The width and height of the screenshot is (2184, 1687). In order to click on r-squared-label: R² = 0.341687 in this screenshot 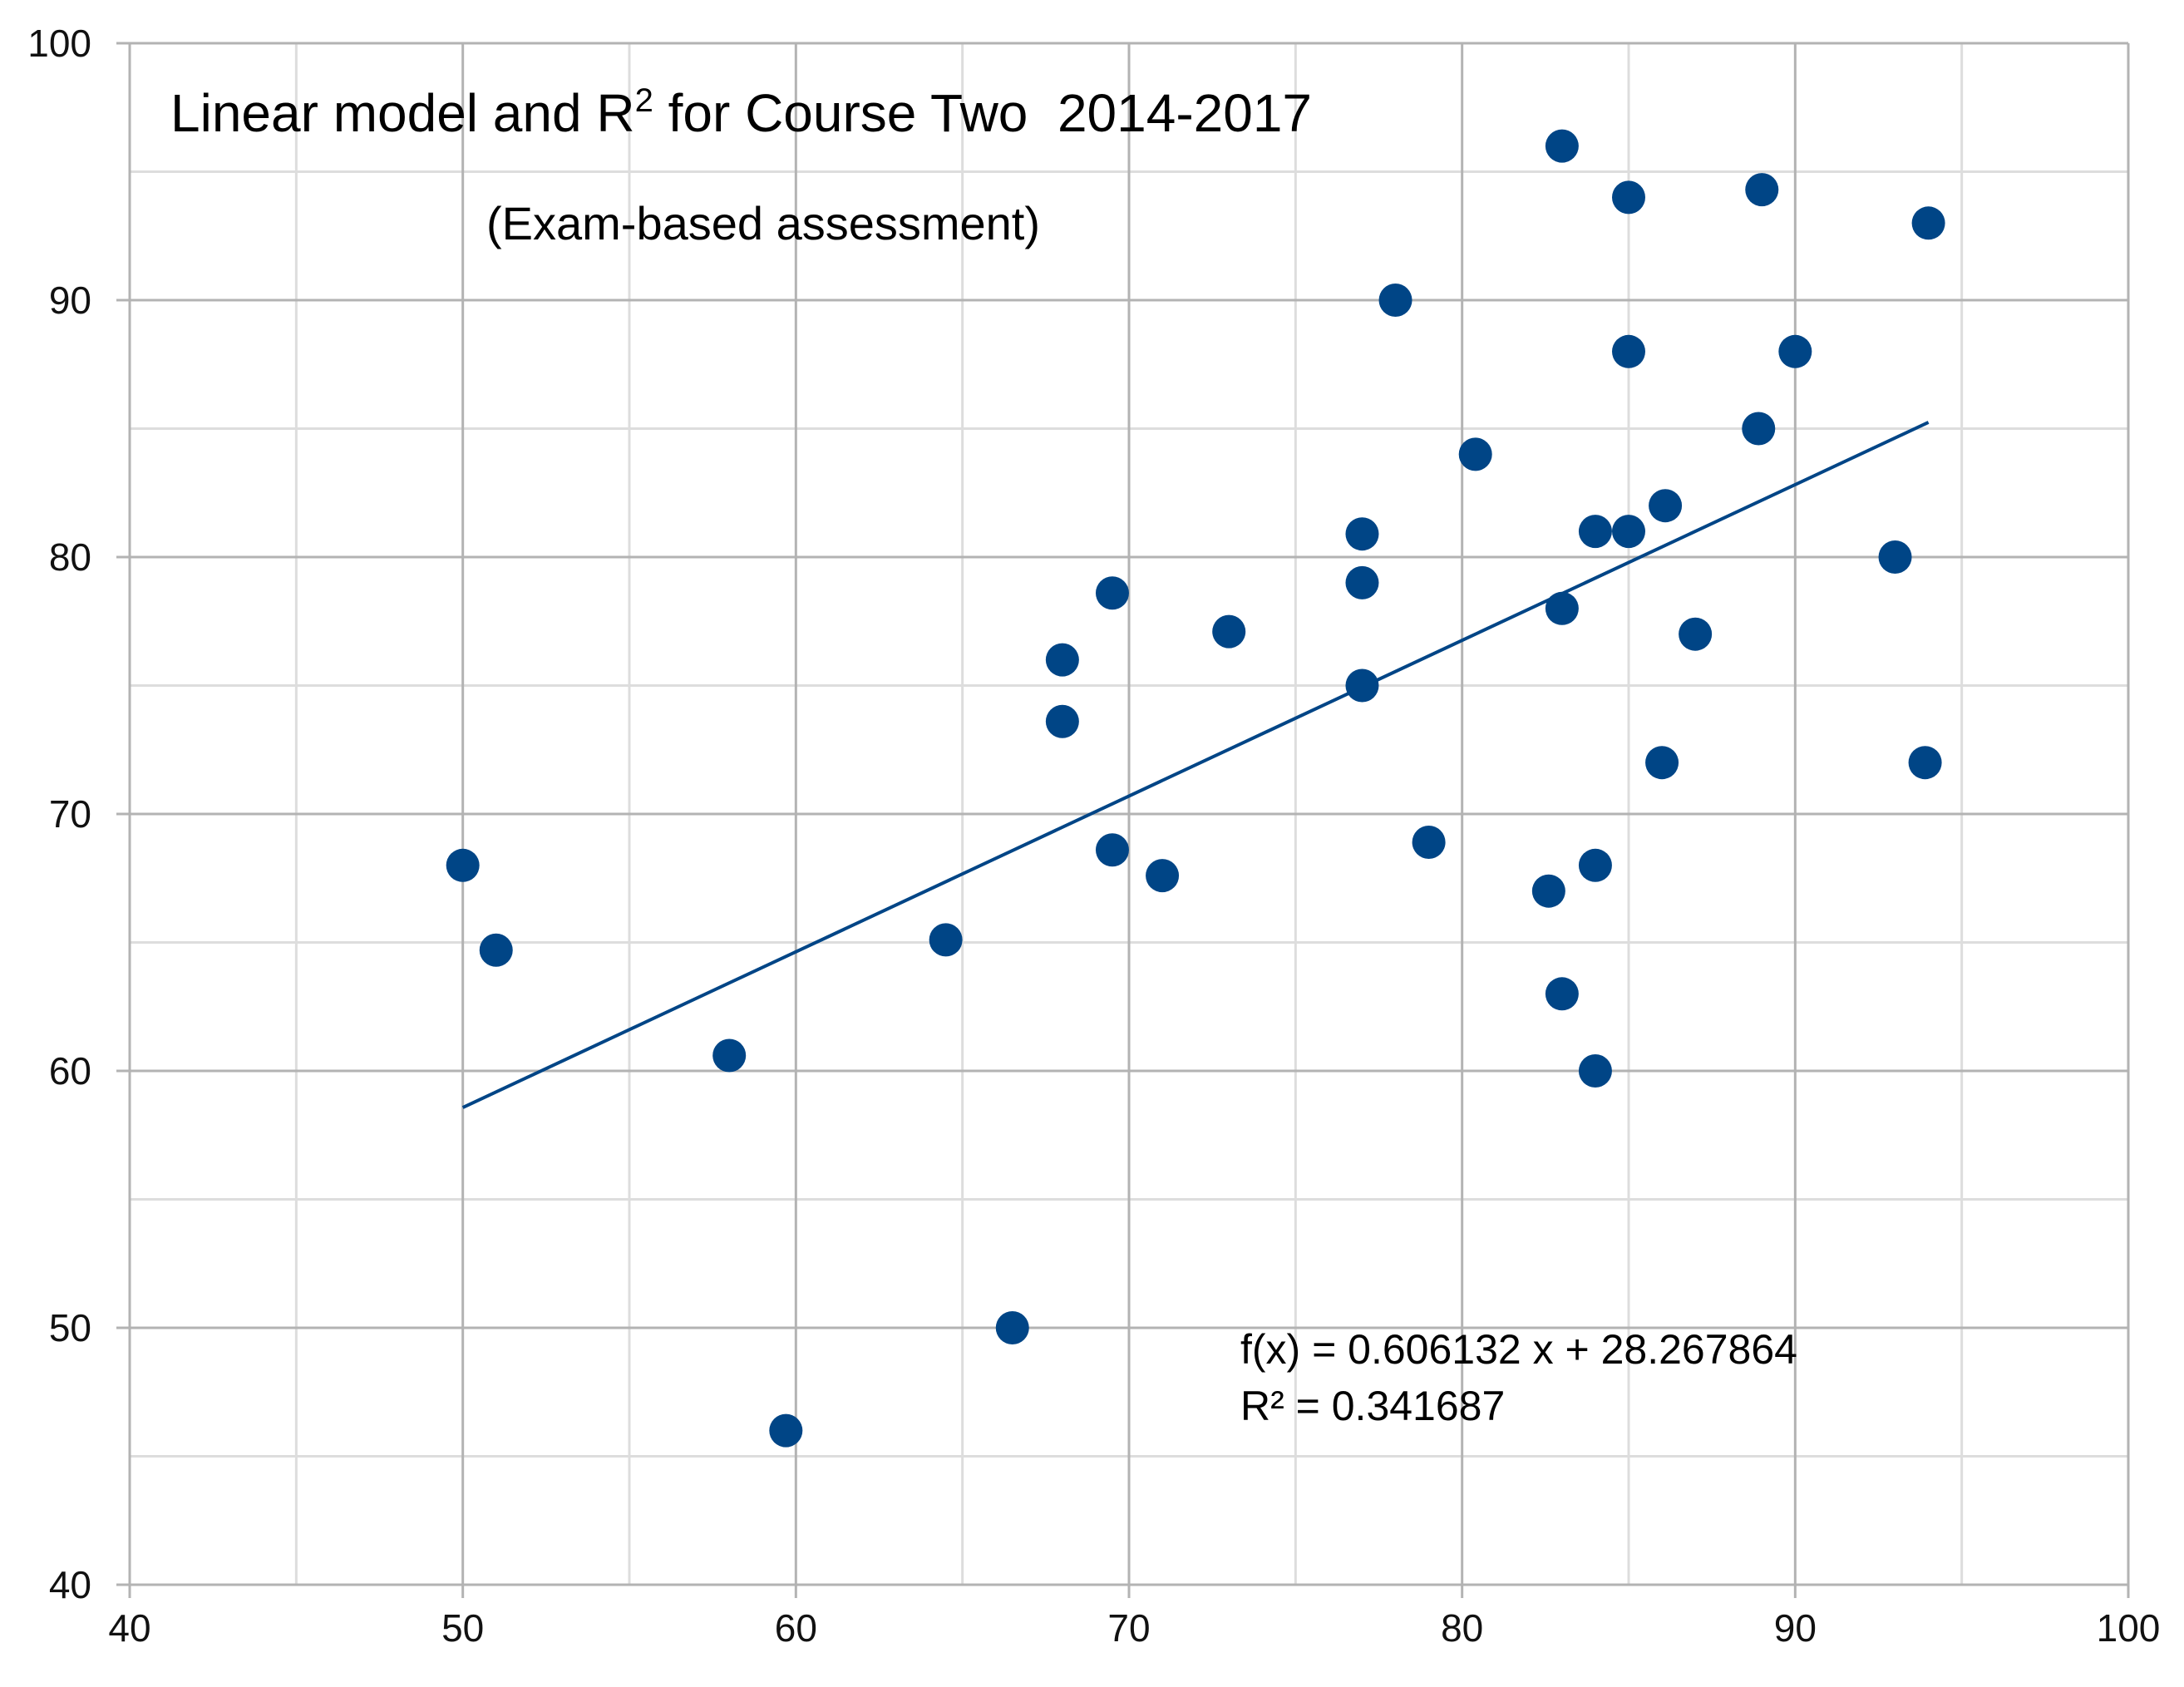, I will do `click(1372, 1406)`.